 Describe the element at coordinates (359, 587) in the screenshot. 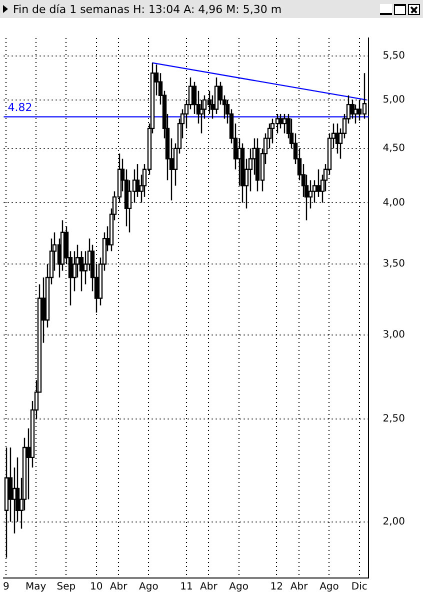

I see `x-tick-label: Dic` at that location.